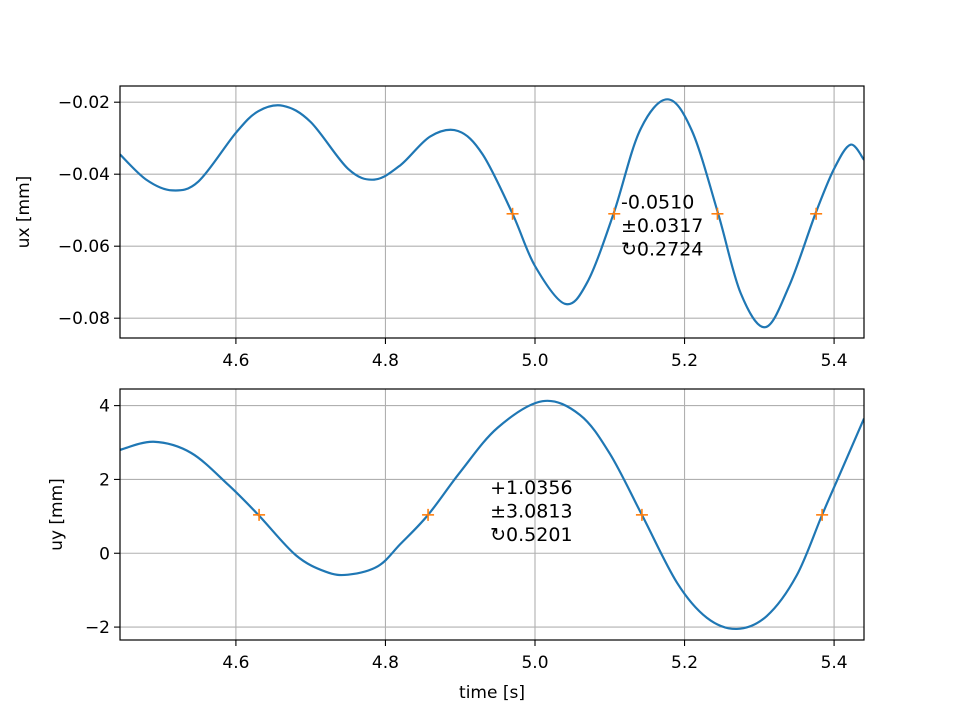  Describe the element at coordinates (84, 247) in the screenshot. I see `y-tick-label: −0.06` at that location.